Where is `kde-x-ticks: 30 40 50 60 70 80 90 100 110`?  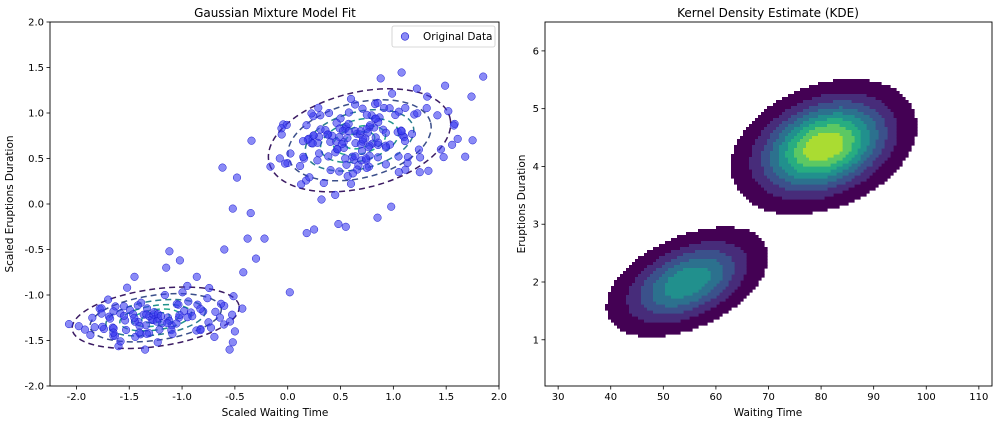 kde-x-ticks: 30 40 50 60 70 80 90 100 110 is located at coordinates (770, 394).